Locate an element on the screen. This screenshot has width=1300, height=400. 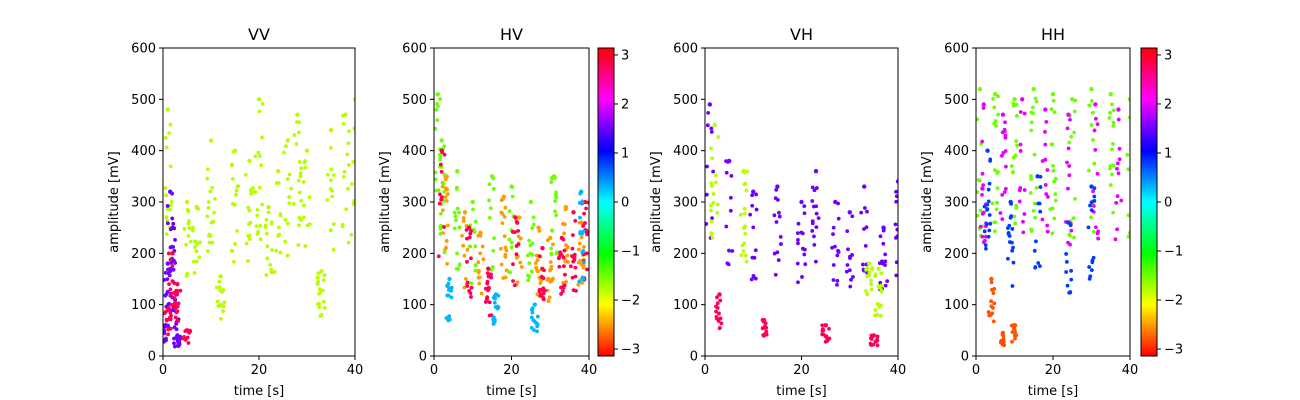
colorbar-tick-label: −1 is located at coordinates (1173, 252).